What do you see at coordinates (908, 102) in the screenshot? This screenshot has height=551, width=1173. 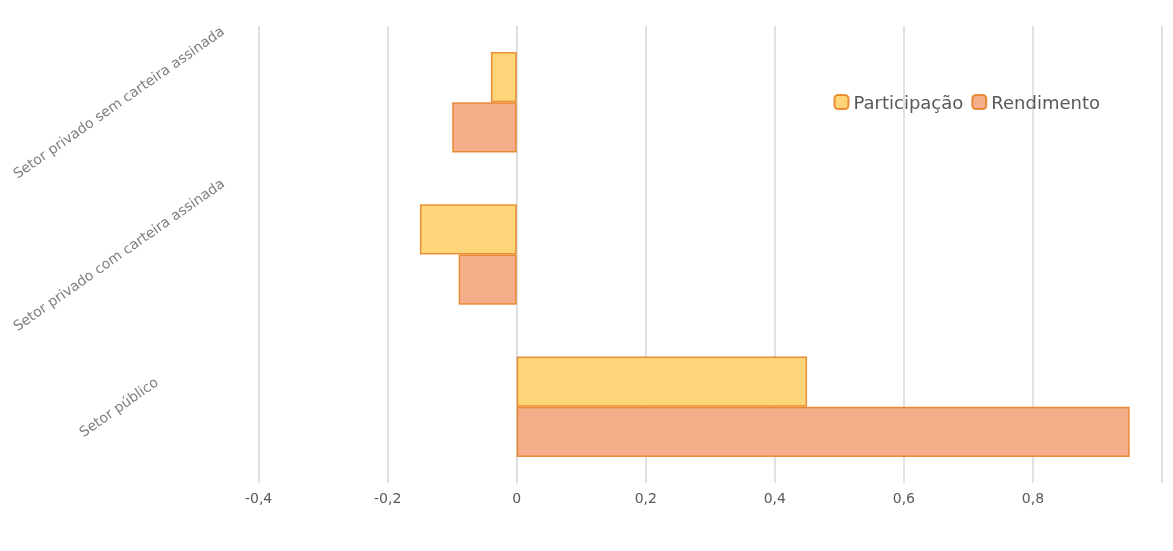 I see `legend-label: Participação` at bounding box center [908, 102].